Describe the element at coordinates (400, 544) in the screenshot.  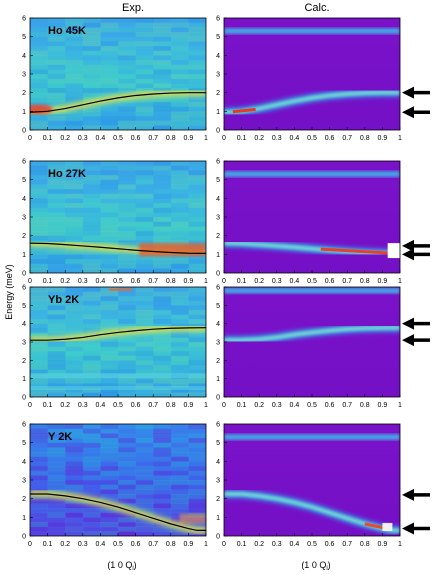
I see `x-tick-label: 1` at that location.